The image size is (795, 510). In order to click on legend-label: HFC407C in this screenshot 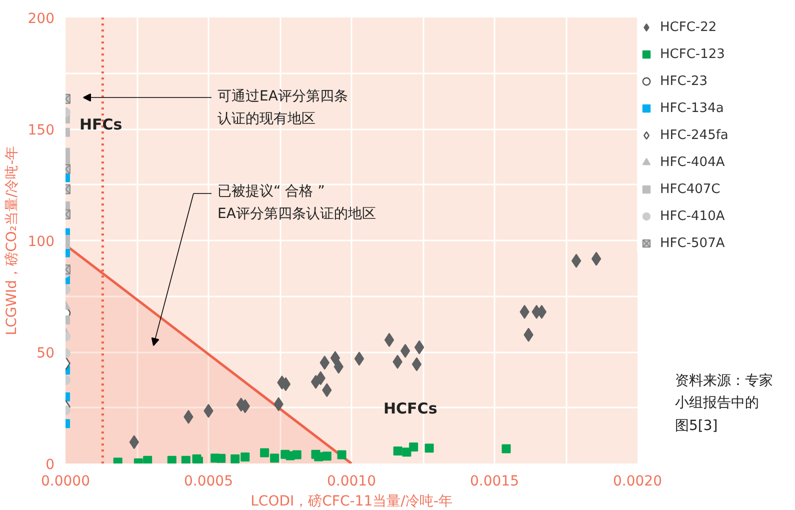, I will do `click(690, 189)`.